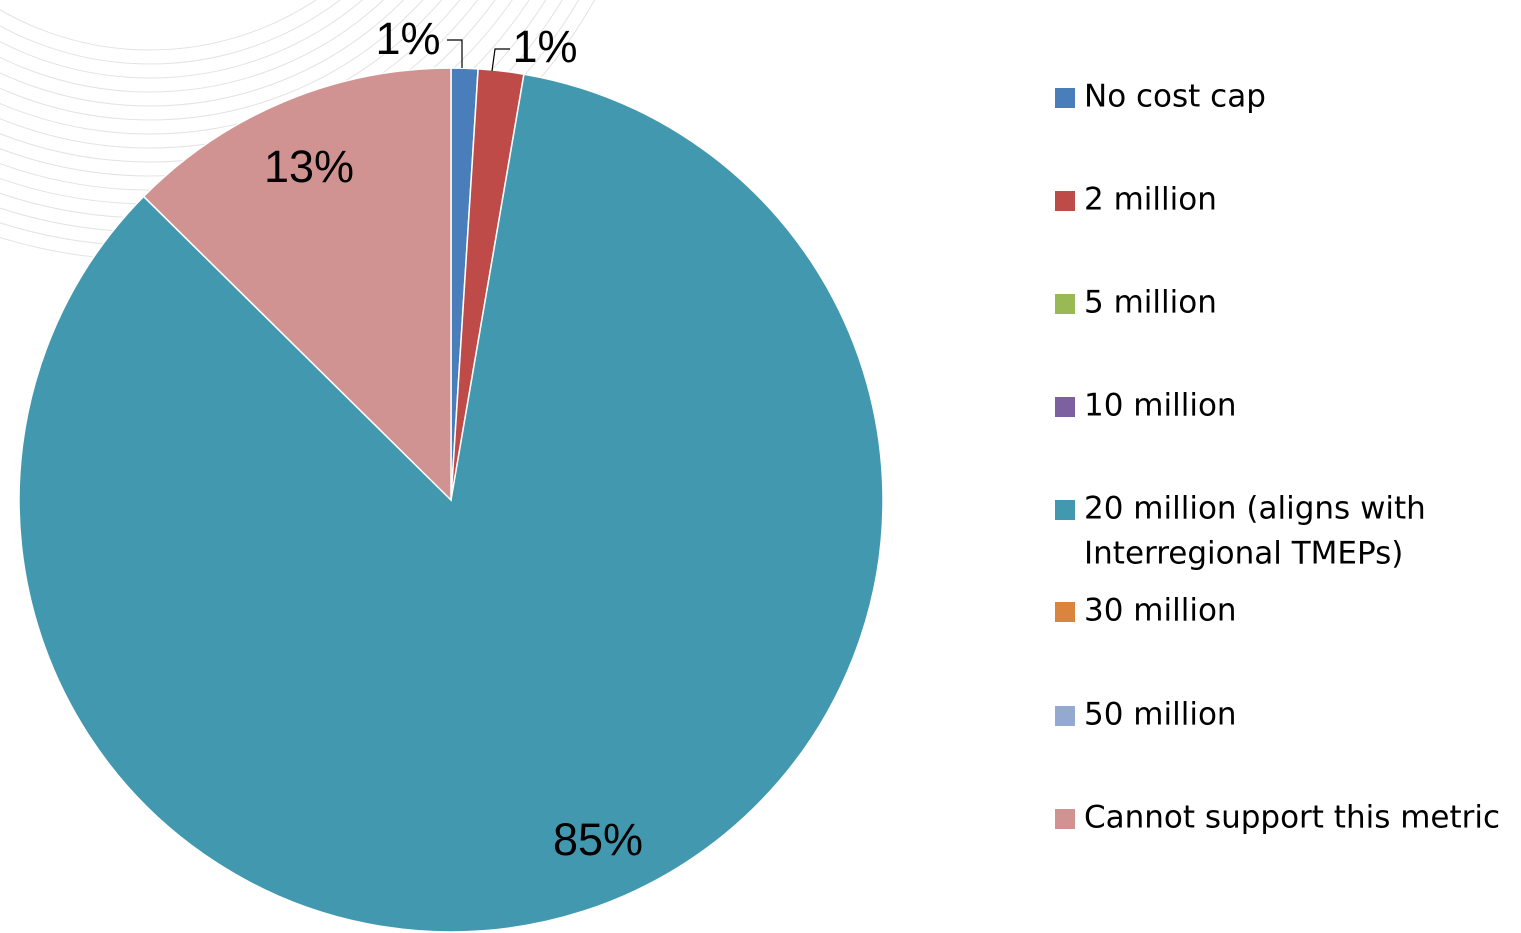  Describe the element at coordinates (1243, 554) in the screenshot. I see `legend-label: Interregional TMEPs)` at that location.